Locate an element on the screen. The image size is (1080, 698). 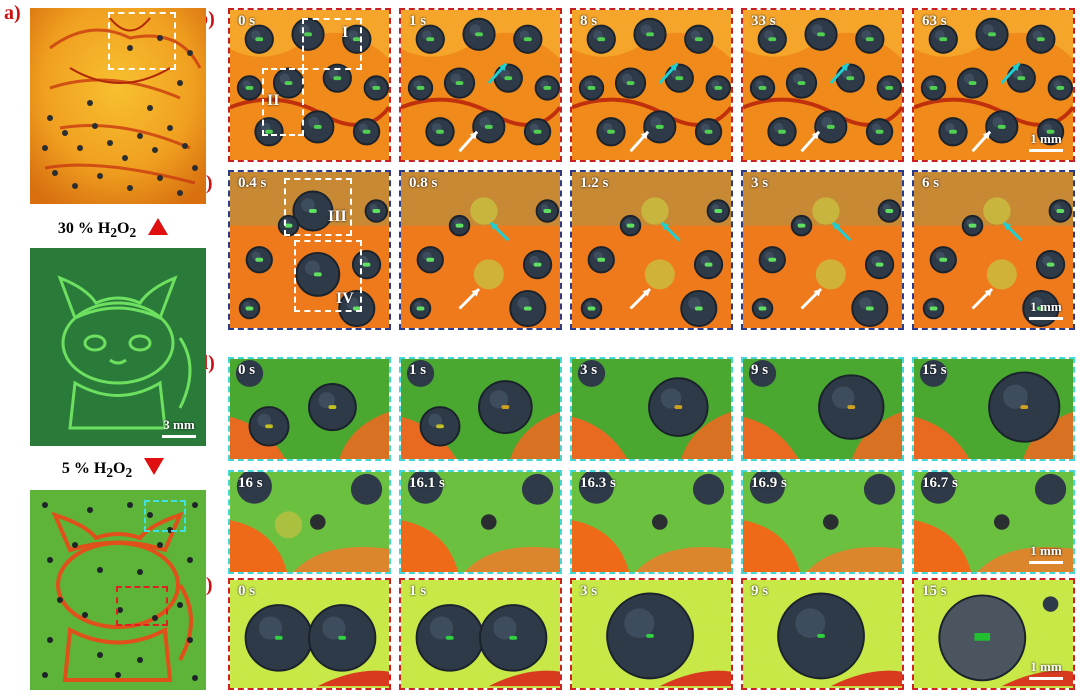
region-box-II is located at coordinates (283, 102).